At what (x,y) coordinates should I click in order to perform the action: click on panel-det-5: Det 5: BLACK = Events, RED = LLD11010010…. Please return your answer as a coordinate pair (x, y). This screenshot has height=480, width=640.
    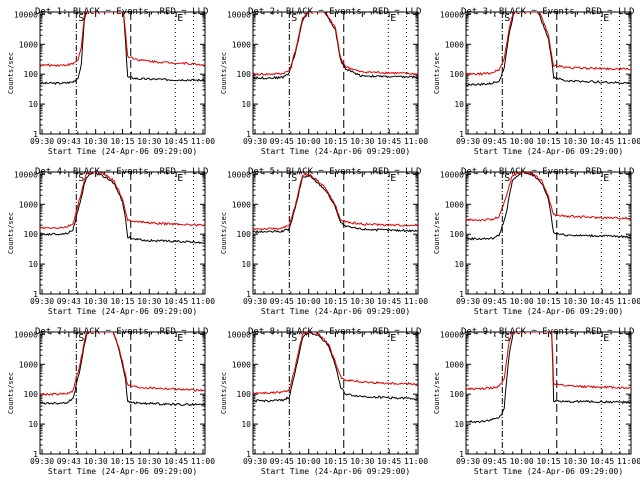
    Looking at the image, I should click on (324, 241).